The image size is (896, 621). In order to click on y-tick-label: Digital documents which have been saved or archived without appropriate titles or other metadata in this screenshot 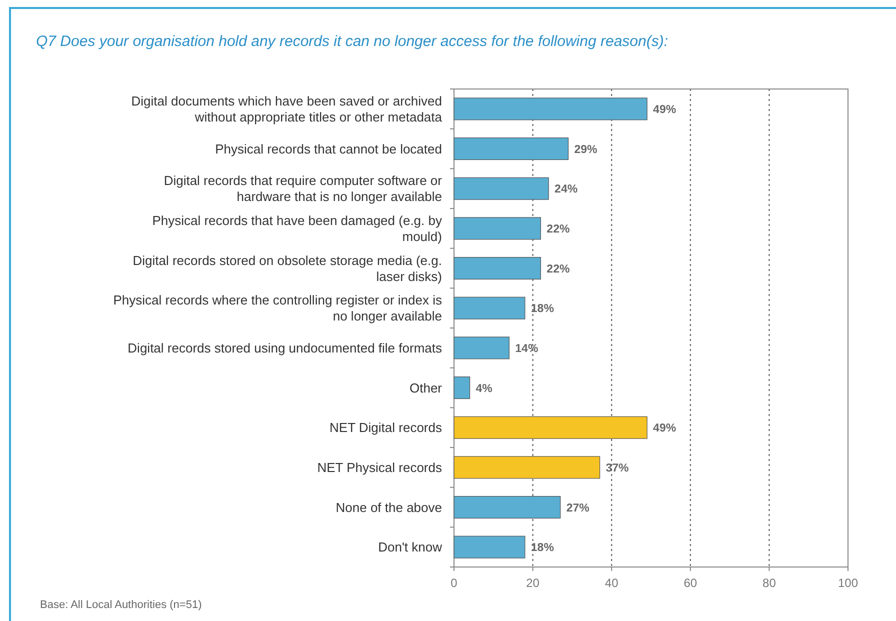, I will do `click(287, 108)`.